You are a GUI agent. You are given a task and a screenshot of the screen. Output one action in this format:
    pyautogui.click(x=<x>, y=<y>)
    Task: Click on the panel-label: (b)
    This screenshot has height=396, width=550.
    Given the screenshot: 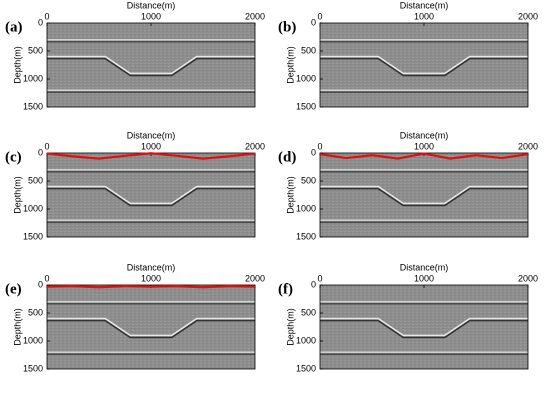 What is the action you would take?
    pyautogui.click(x=287, y=27)
    